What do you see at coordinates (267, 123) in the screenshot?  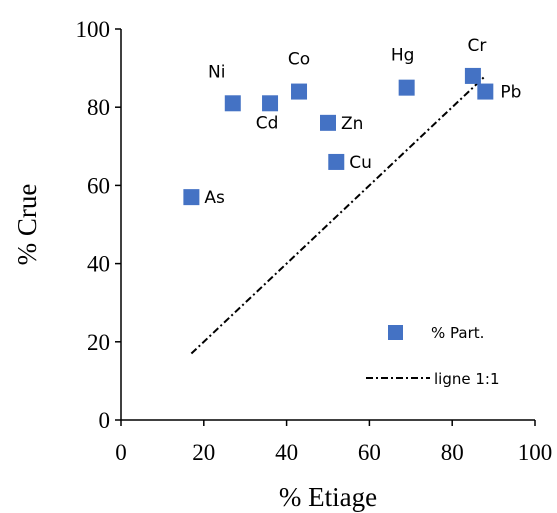 I see `point-label-cd: Cd` at bounding box center [267, 123].